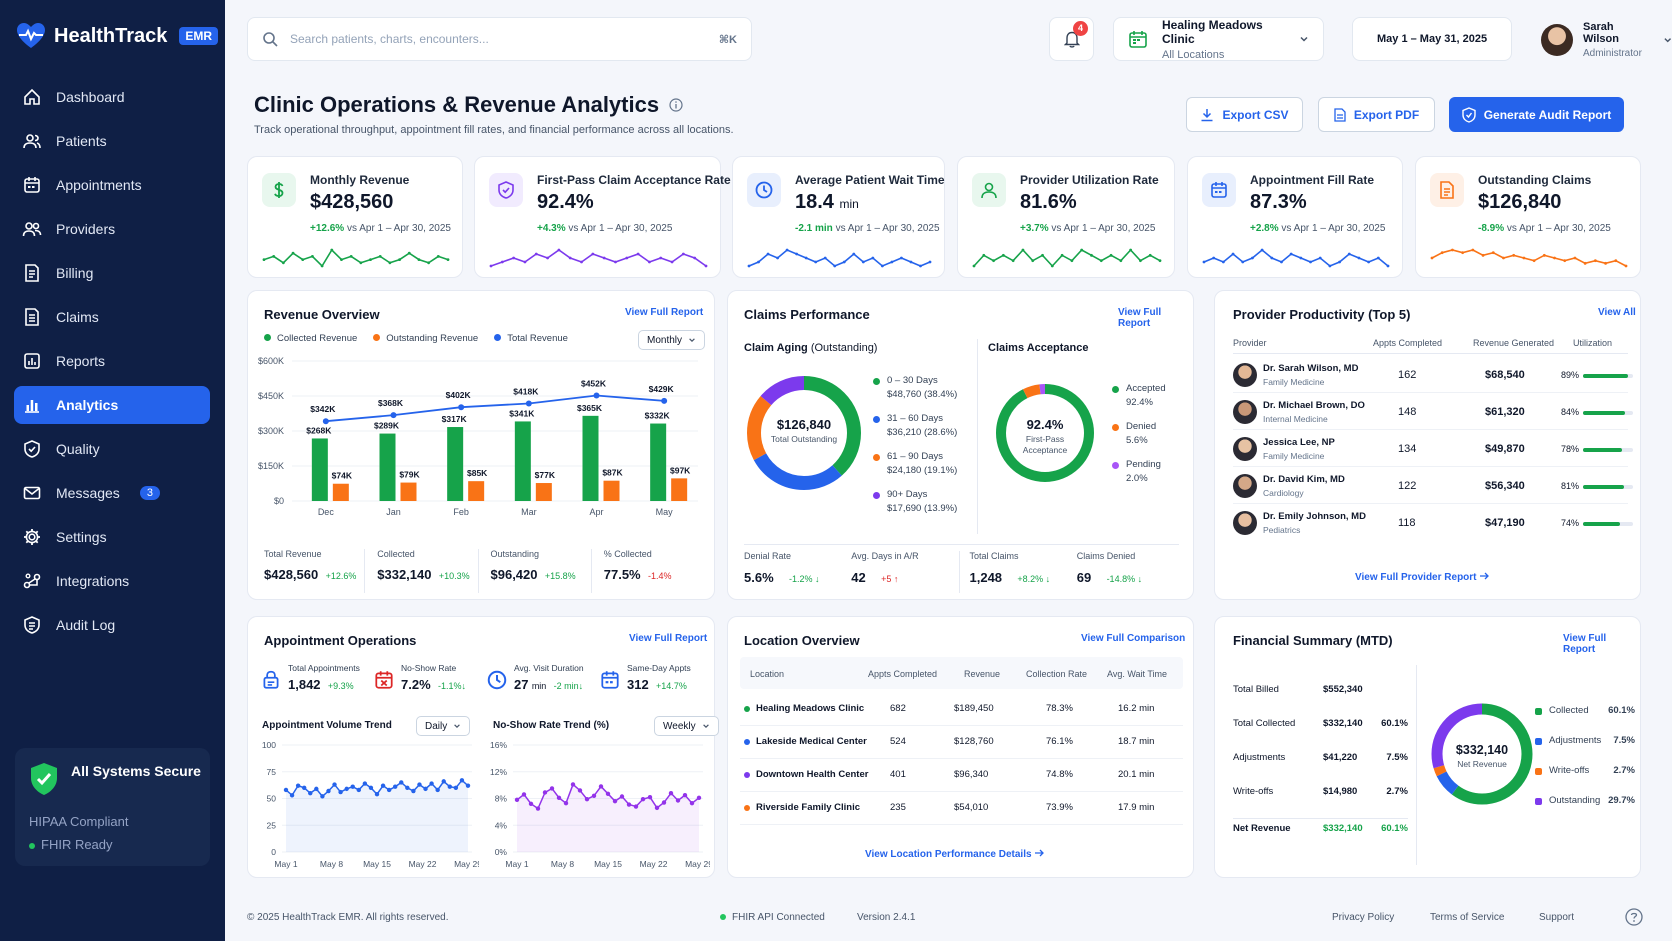 The height and width of the screenshot is (941, 1672). I want to click on financial-view-report-link: View Full Report, so click(1585, 644).